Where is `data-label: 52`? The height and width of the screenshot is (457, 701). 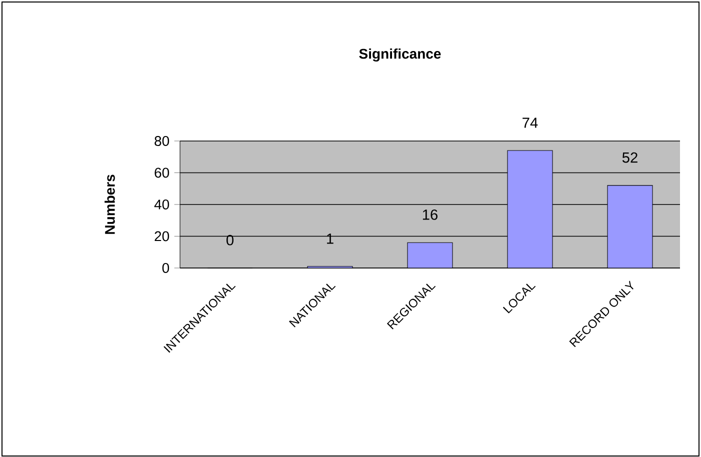
data-label: 52 is located at coordinates (630, 157).